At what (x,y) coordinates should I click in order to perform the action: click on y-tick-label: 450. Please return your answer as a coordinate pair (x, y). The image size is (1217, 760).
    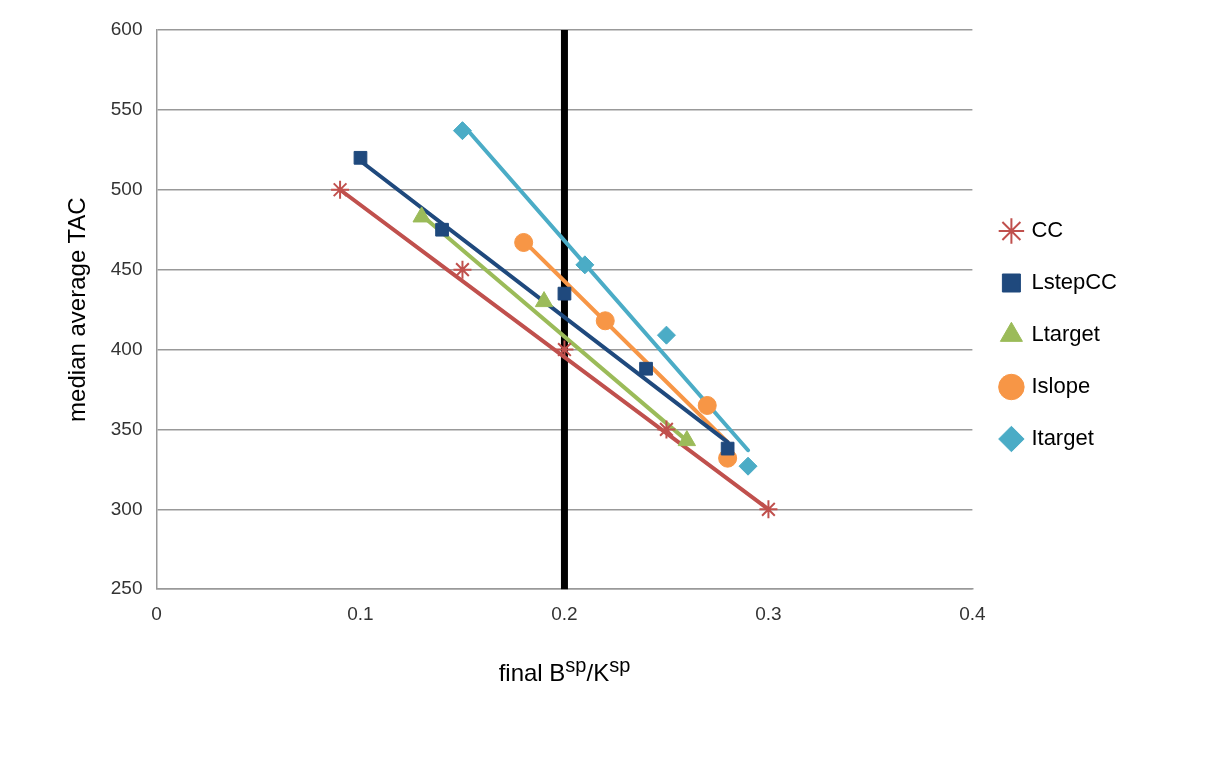
    Looking at the image, I should click on (126, 268).